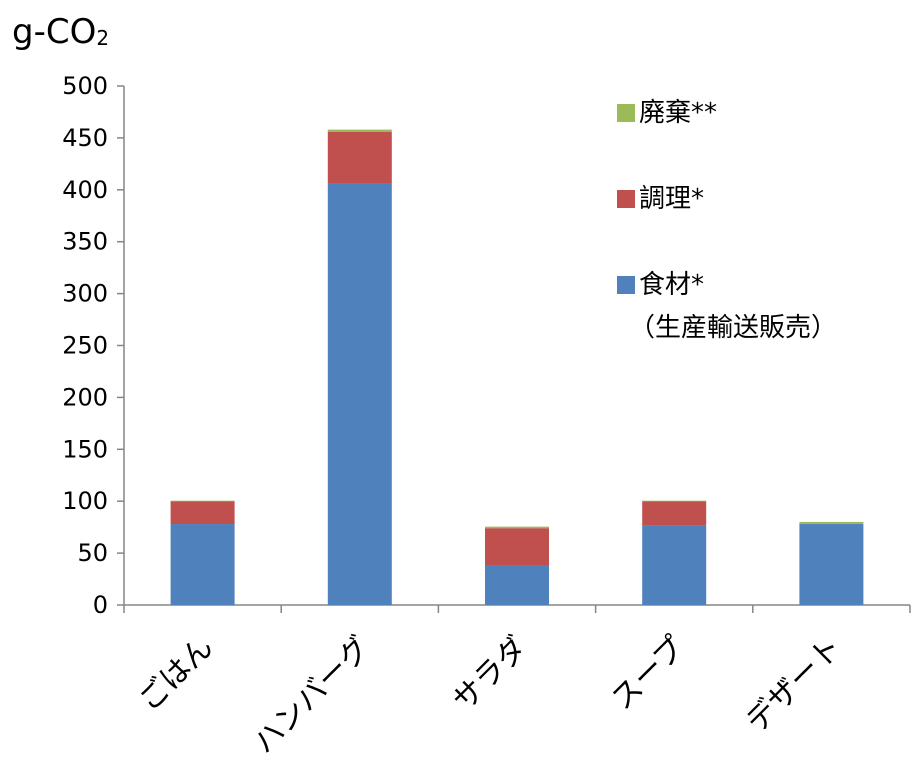  What do you see at coordinates (678, 113) in the screenshot?
I see `legend-label-disposal: 廃棄**` at bounding box center [678, 113].